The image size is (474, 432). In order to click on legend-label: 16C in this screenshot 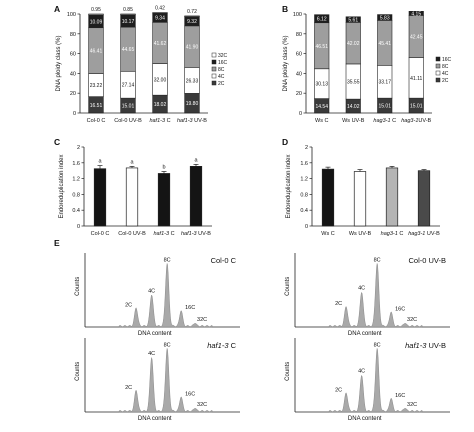, I will do `click(223, 63)`.